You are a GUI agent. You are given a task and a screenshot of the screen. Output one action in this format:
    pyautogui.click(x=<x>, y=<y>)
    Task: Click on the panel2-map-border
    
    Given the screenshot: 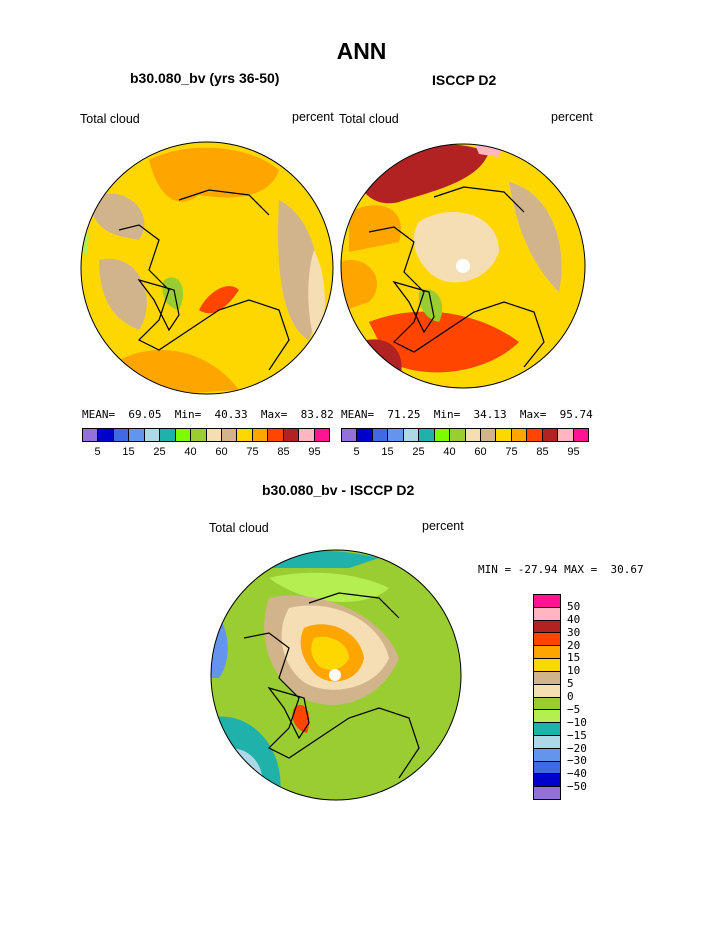 What is the action you would take?
    pyautogui.click(x=463, y=266)
    